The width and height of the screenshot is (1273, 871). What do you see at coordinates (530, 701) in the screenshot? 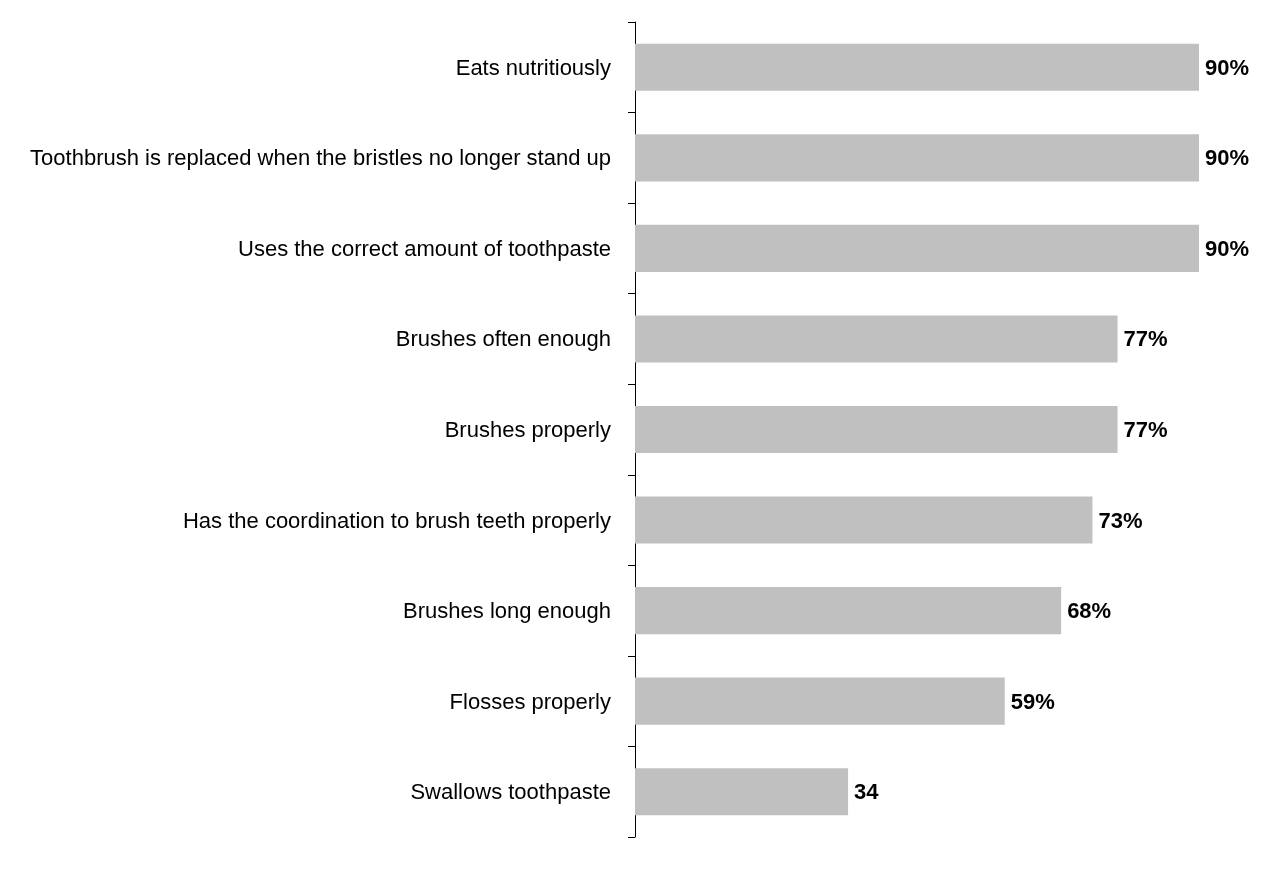
I see `y-tick-label: Flosses properly` at bounding box center [530, 701].